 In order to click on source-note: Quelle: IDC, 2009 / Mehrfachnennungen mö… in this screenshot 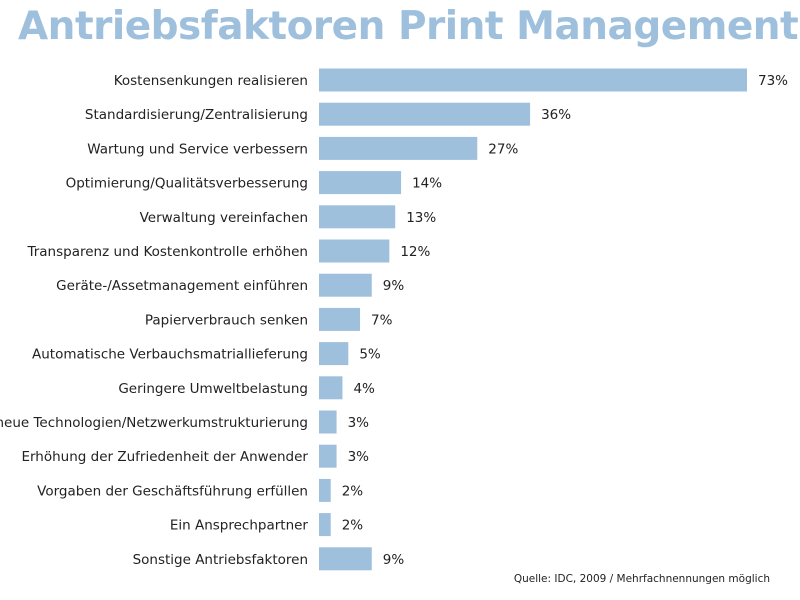, I will do `click(641, 579)`.